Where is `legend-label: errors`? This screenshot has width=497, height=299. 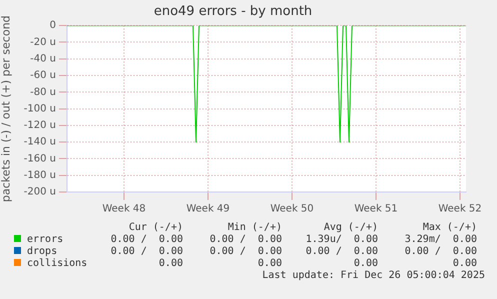 legend-label: errors is located at coordinates (45, 240).